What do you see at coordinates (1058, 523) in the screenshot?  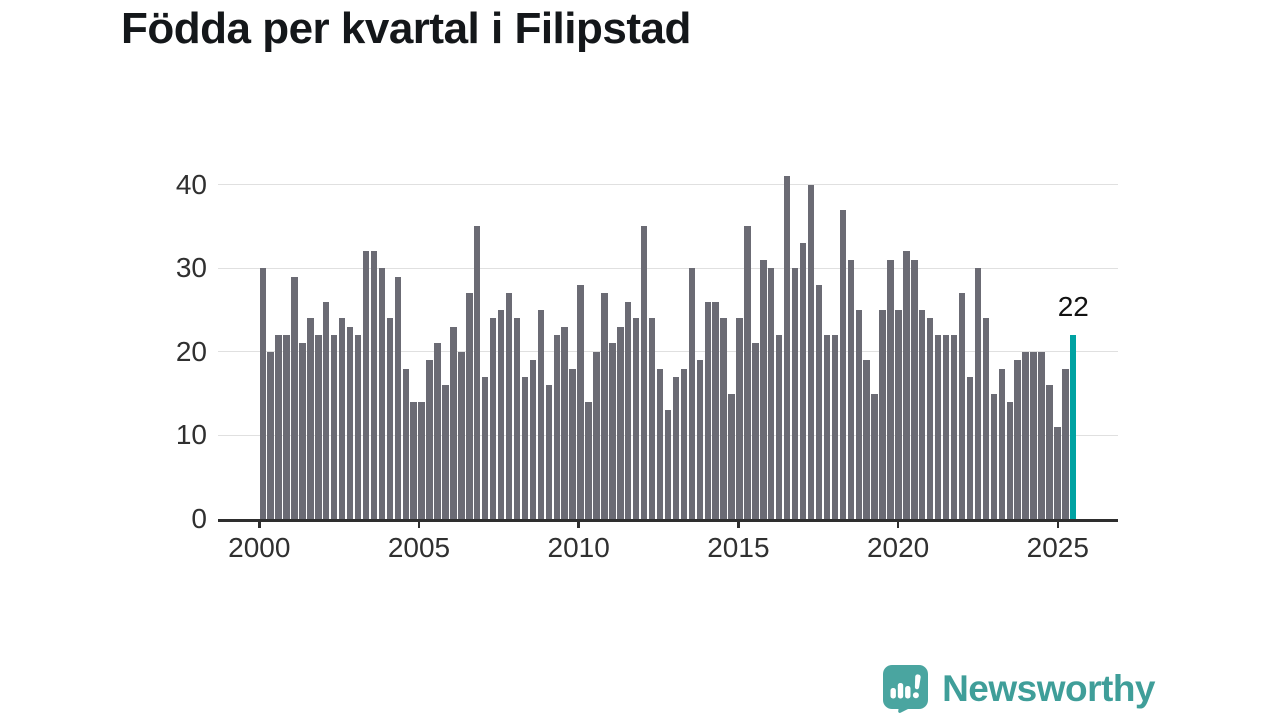 I see `x-axis-tick-2025` at bounding box center [1058, 523].